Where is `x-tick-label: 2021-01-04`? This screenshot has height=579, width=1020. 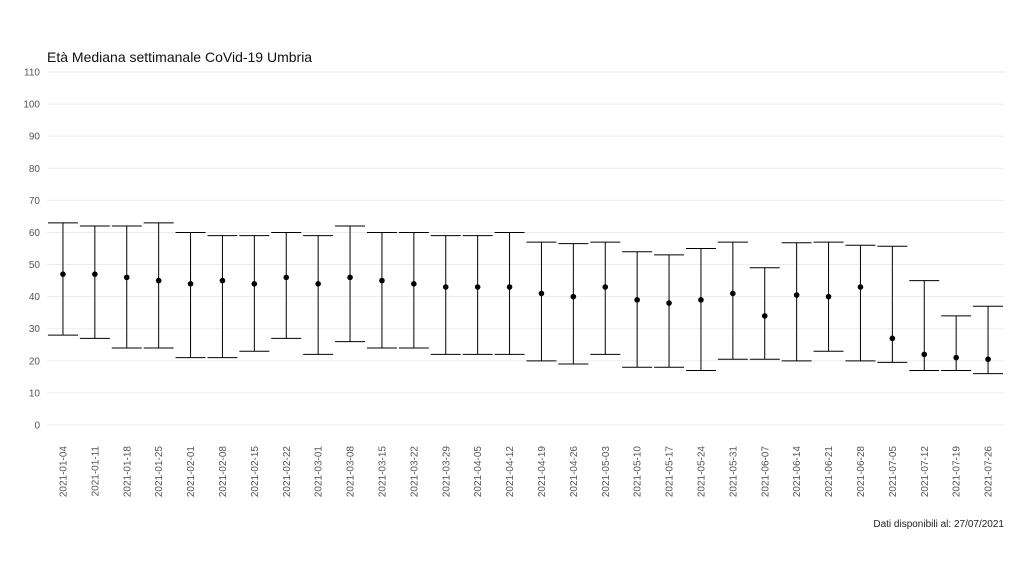
x-tick-label: 2021-01-04 is located at coordinates (63, 472).